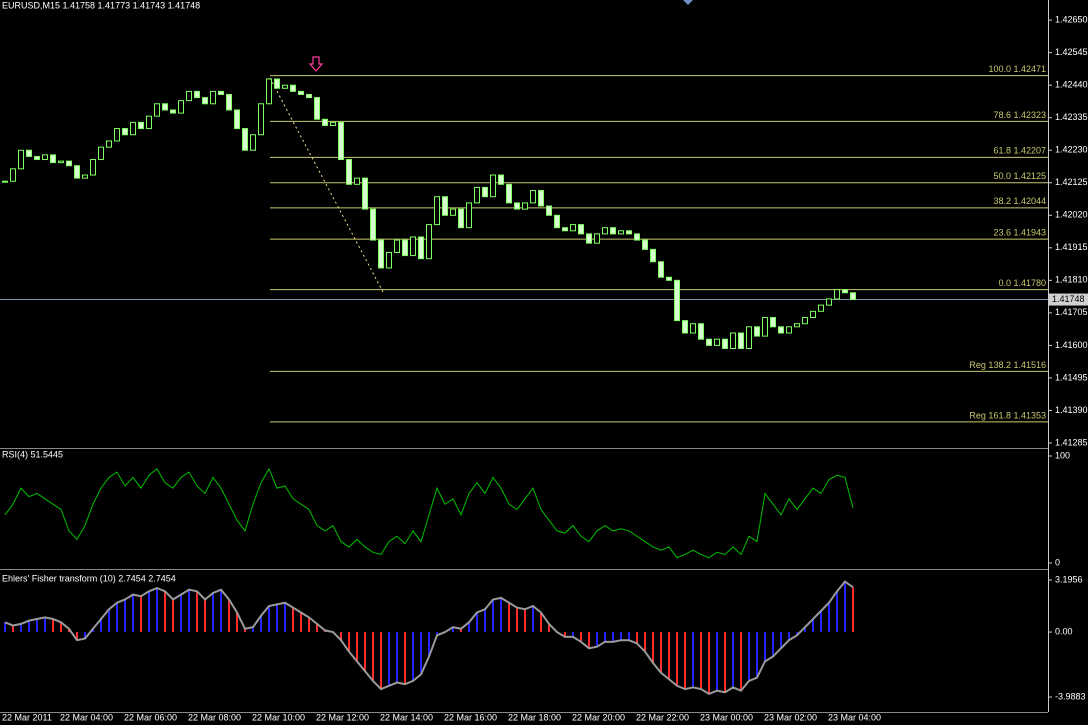  Describe the element at coordinates (1071, 215) in the screenshot. I see `y-tick-label: 1.42020` at that location.